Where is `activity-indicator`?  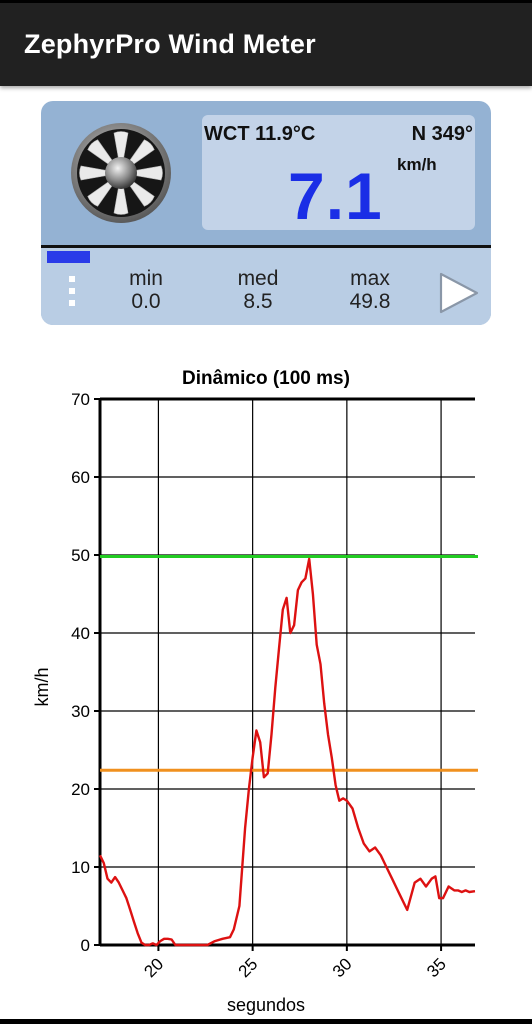 activity-indicator is located at coordinates (68, 257).